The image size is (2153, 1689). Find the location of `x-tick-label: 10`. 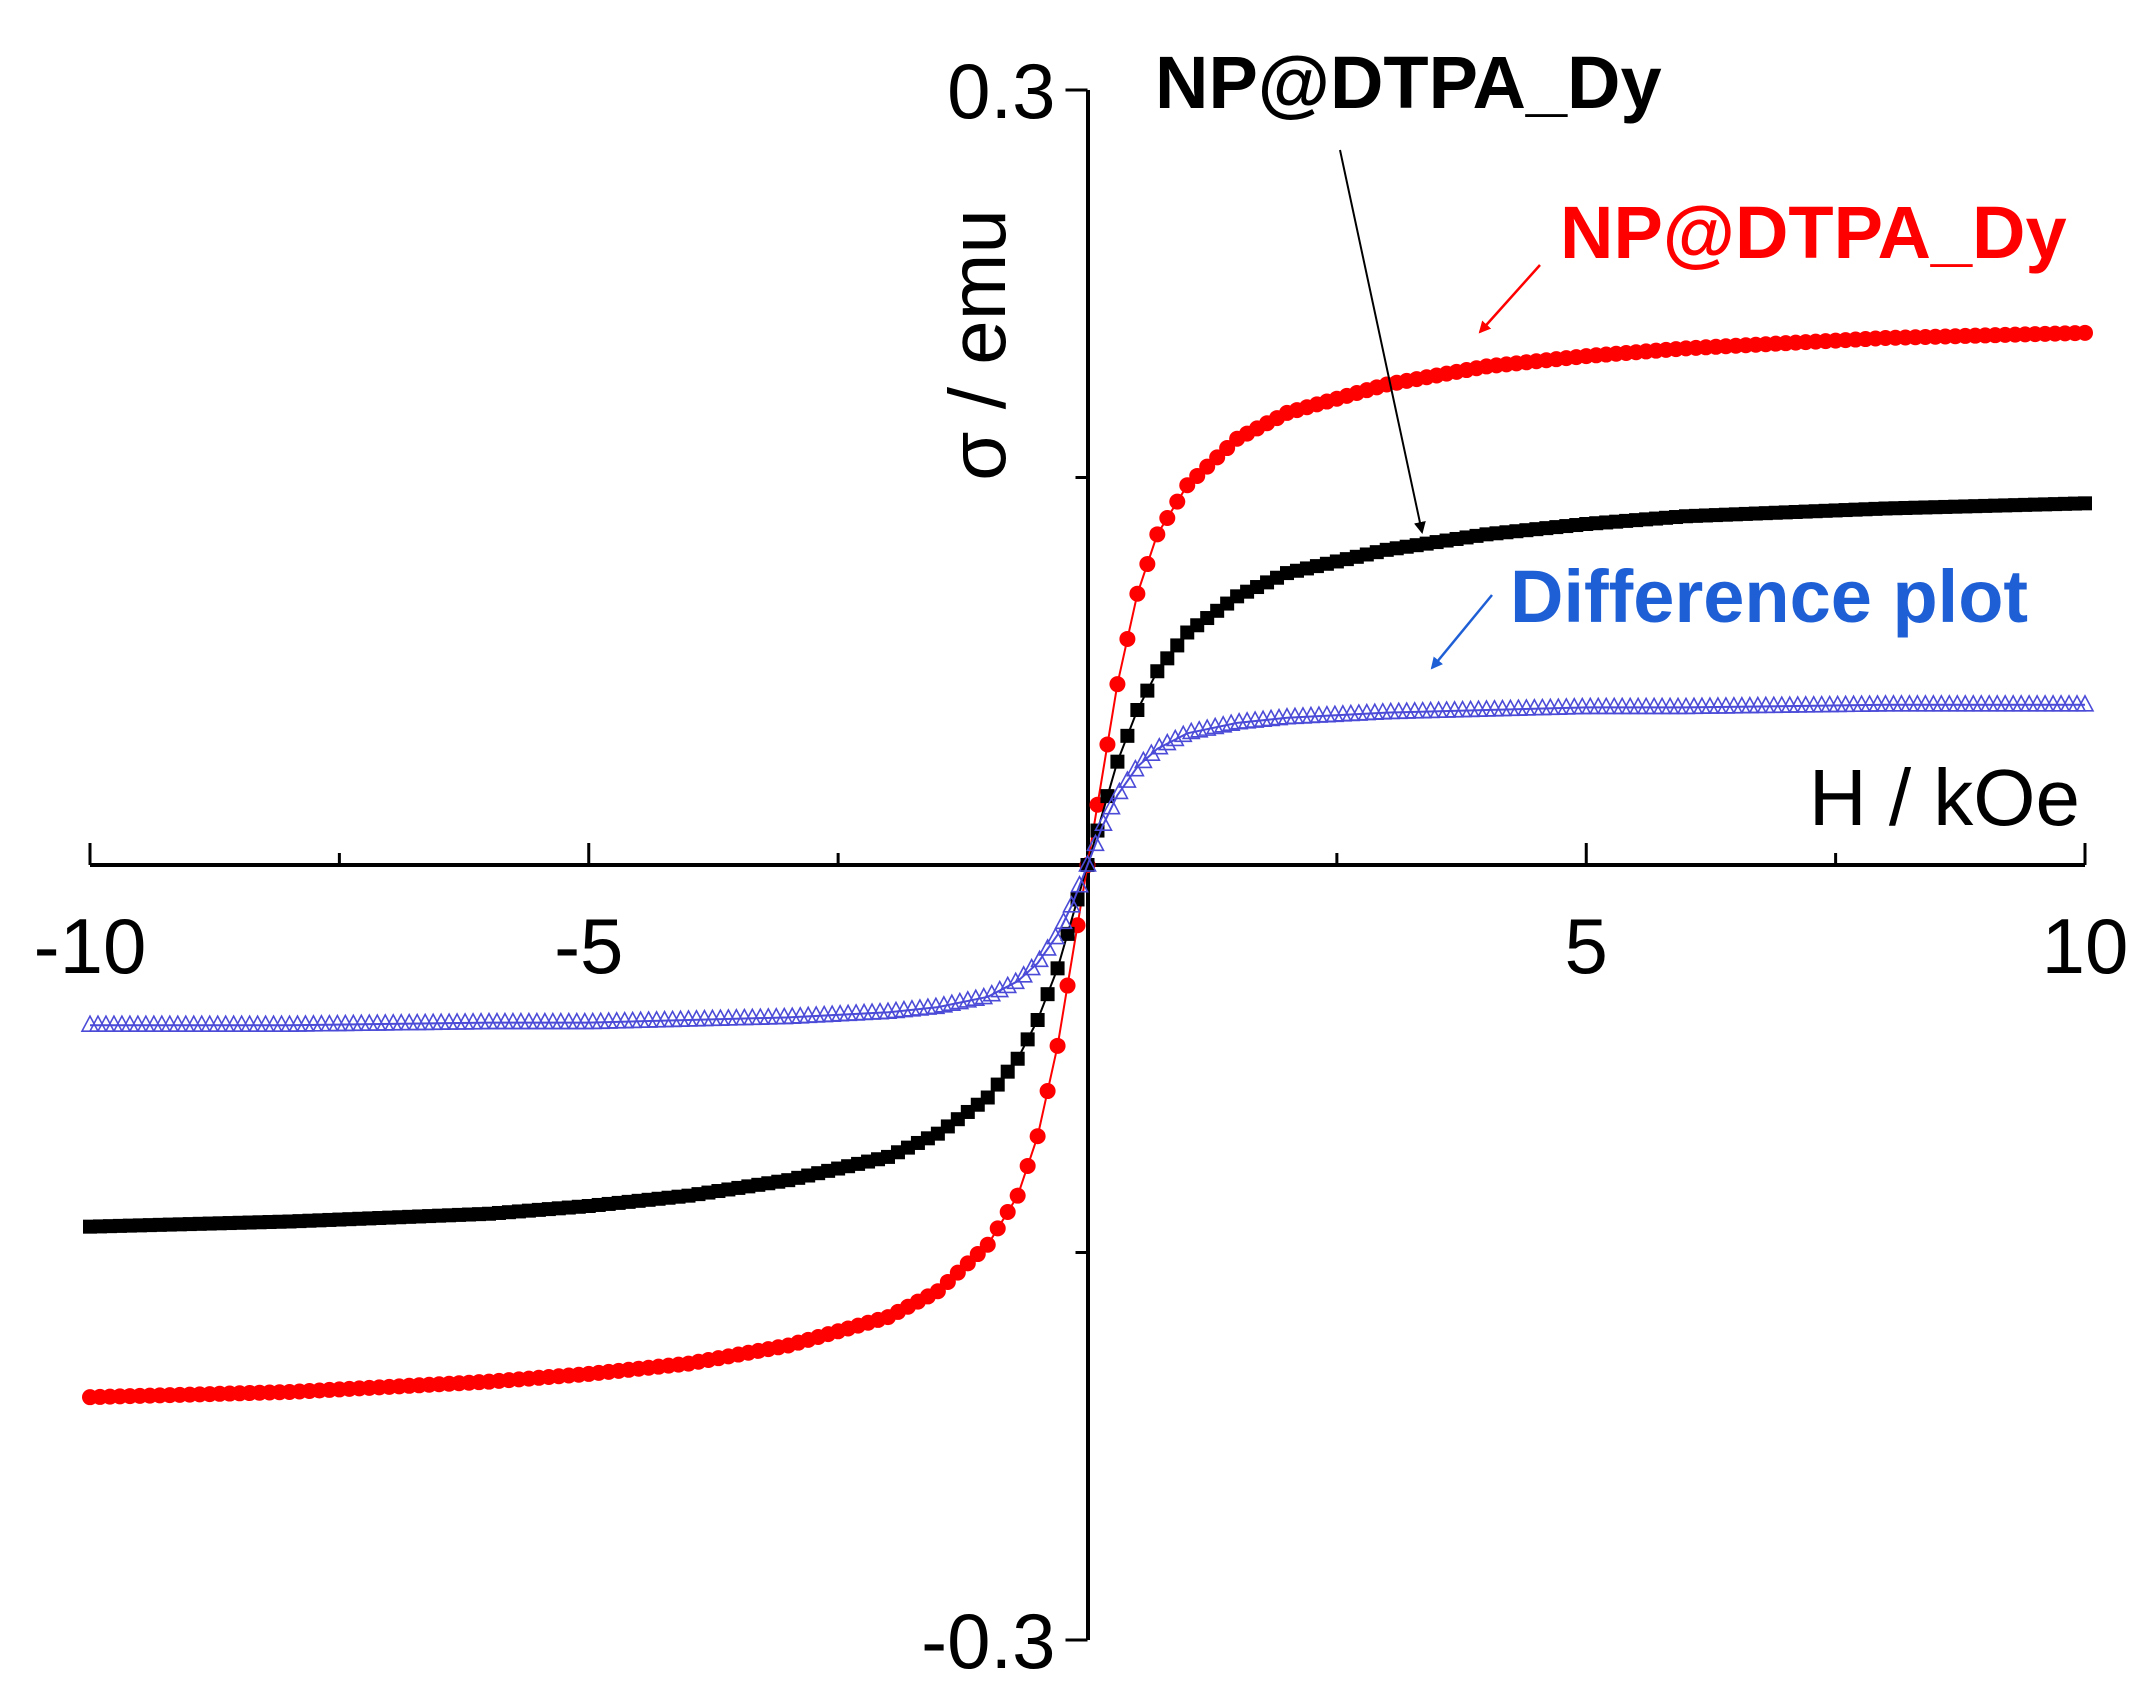

x-tick-label: 10 is located at coordinates (2085, 946).